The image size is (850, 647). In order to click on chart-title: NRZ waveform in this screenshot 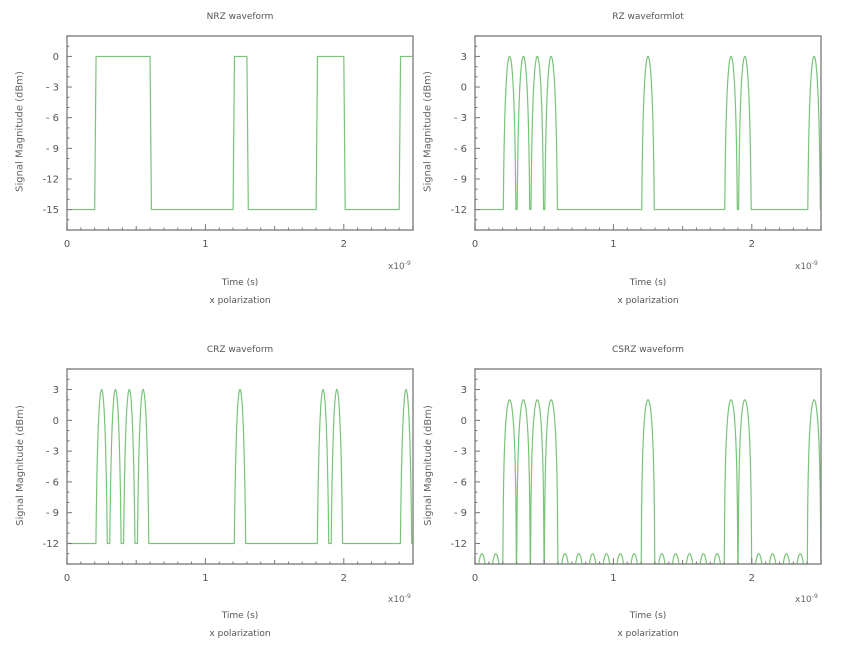, I will do `click(240, 17)`.